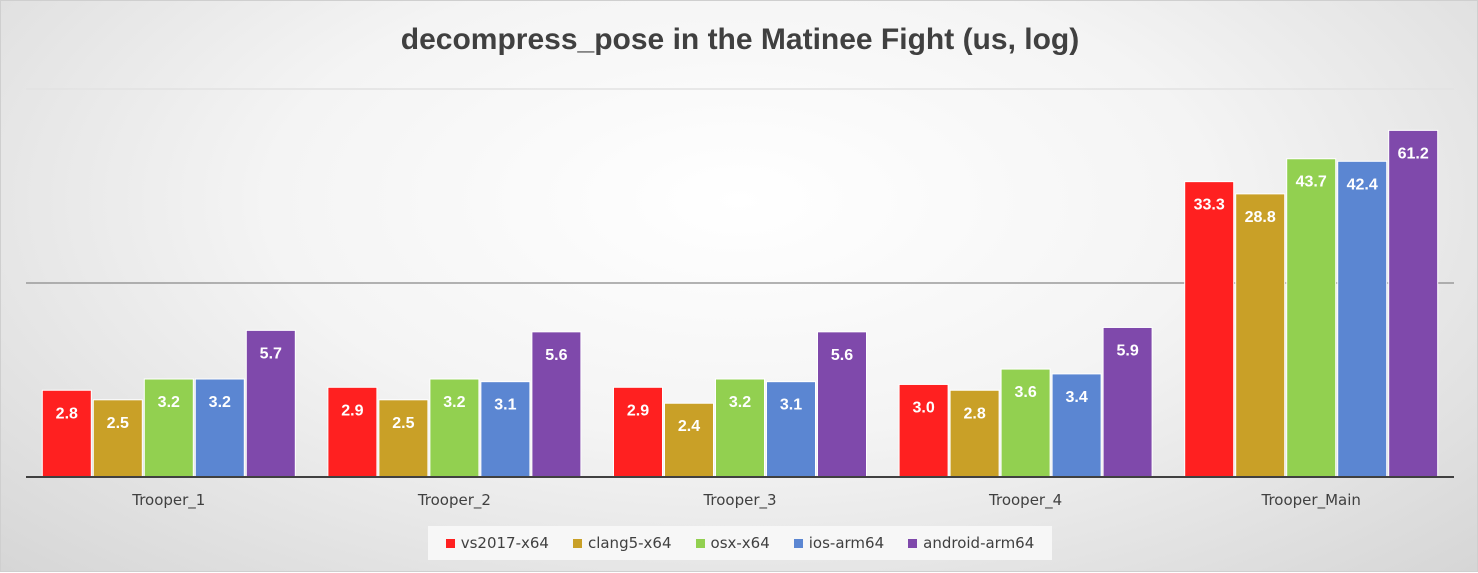  I want to click on category-label: Trooper_Main, so click(1311, 500).